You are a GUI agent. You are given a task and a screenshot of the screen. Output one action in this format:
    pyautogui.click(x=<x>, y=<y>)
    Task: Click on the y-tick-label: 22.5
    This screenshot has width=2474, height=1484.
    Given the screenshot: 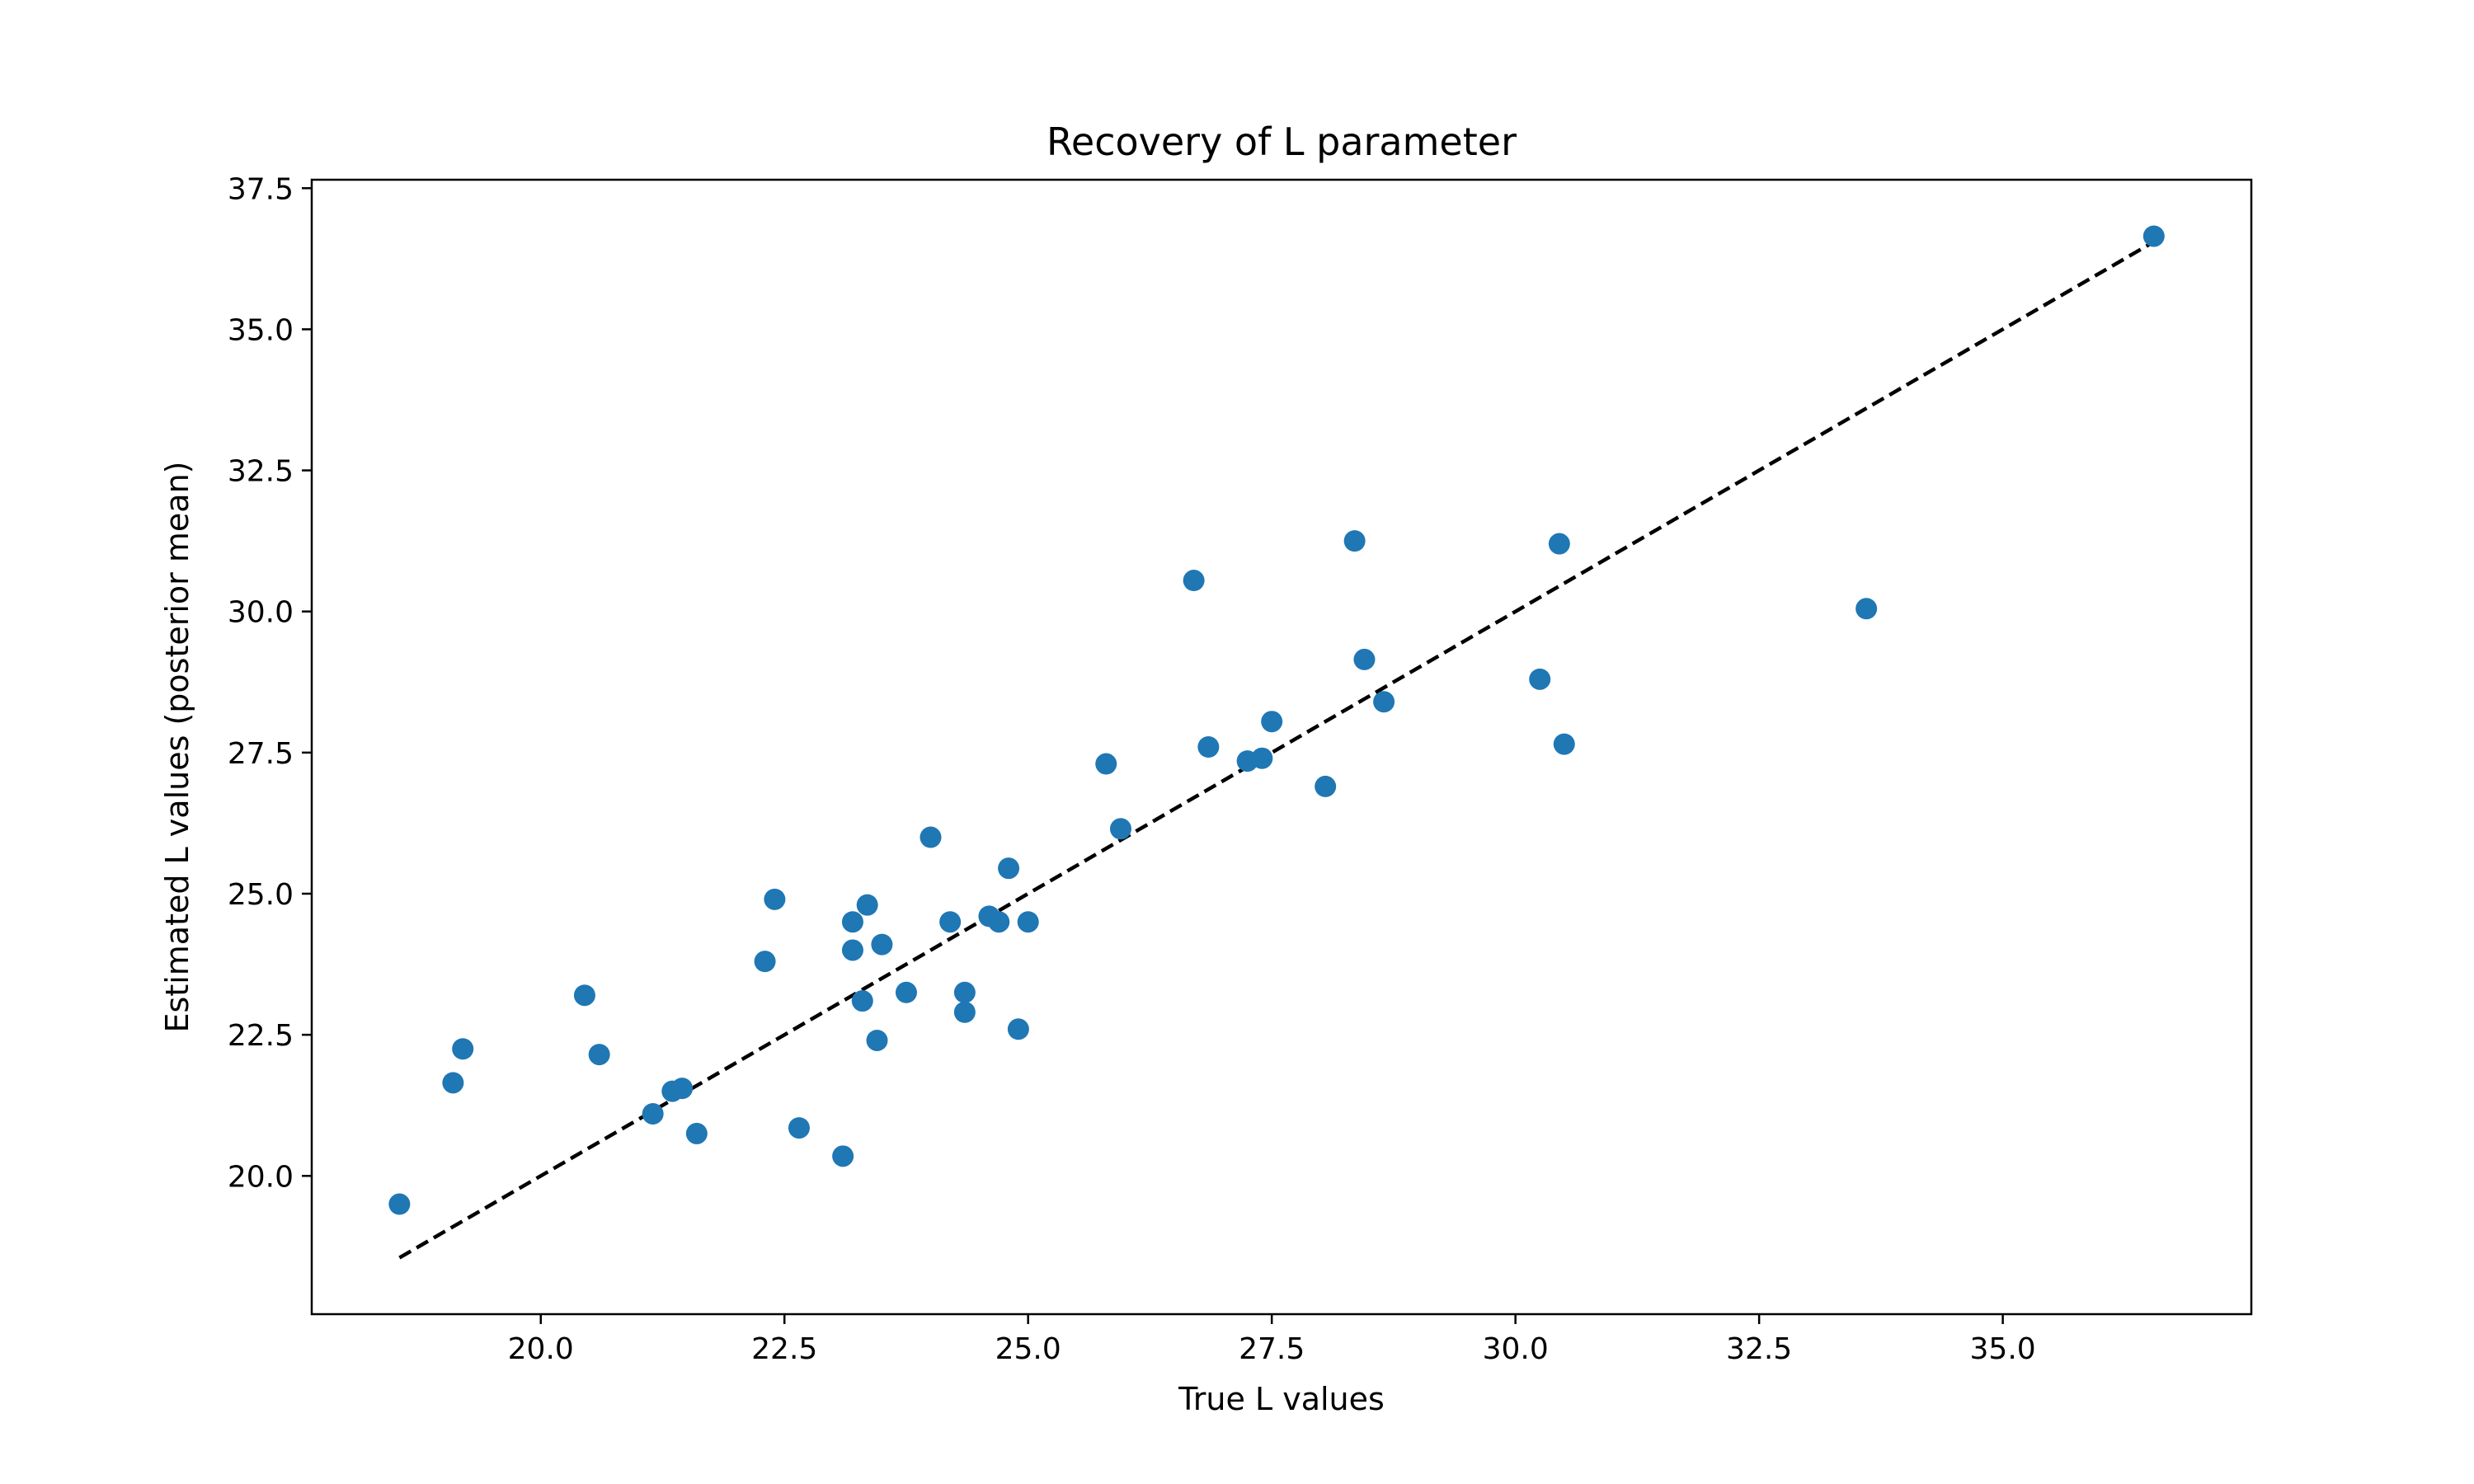 What is the action you would take?
    pyautogui.click(x=261, y=1036)
    